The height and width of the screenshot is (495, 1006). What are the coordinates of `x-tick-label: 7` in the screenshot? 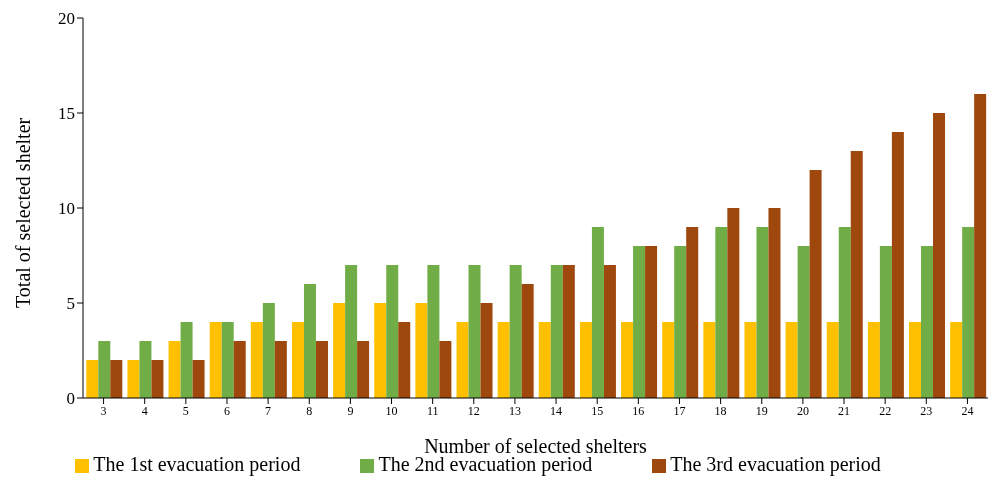 It's located at (268, 410).